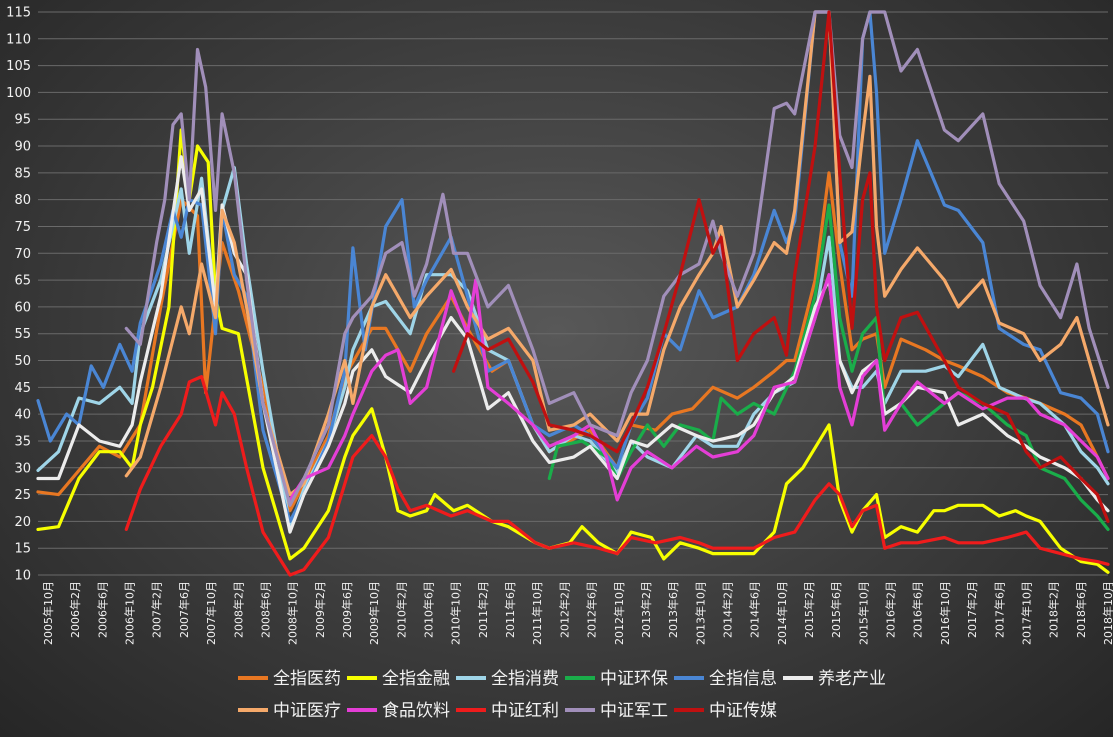 The image size is (1113, 737). What do you see at coordinates (456, 613) in the screenshot?
I see `x-tick-label: 2010年10月` at bounding box center [456, 613].